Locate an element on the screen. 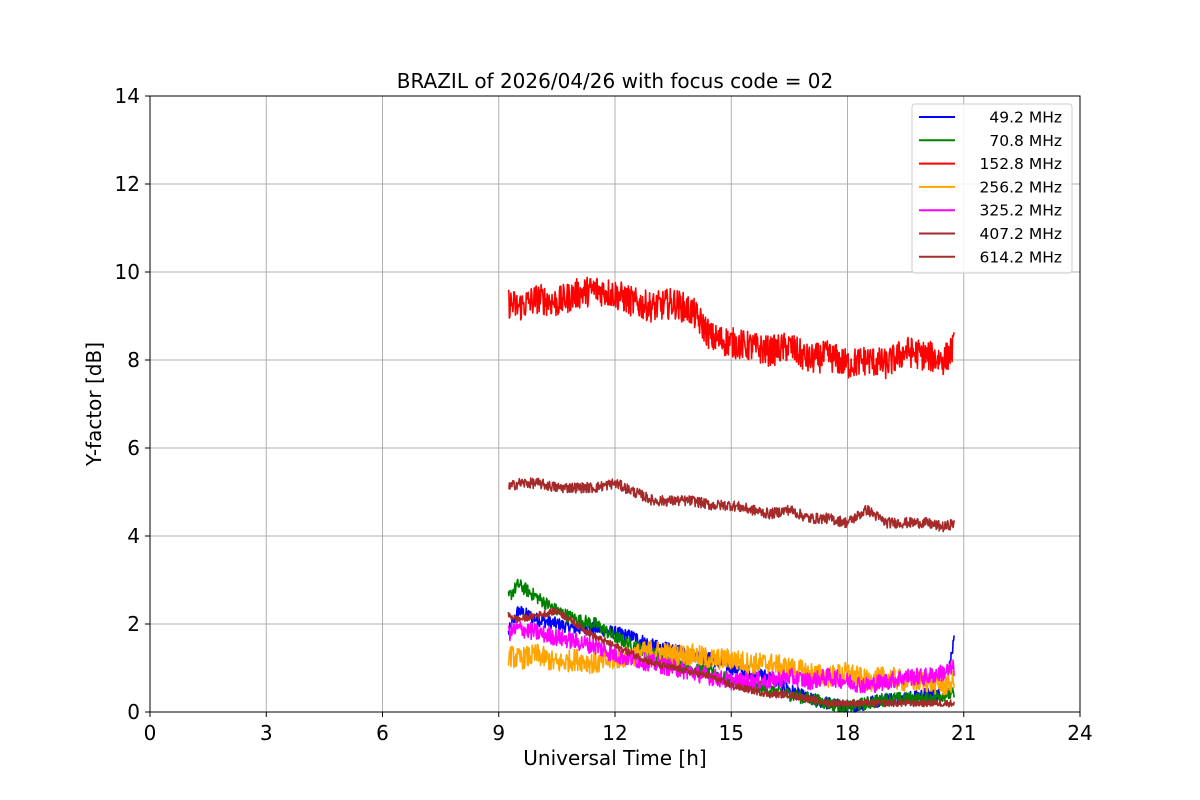 The image size is (1200, 800). x-tick-label: 6 is located at coordinates (382, 733).